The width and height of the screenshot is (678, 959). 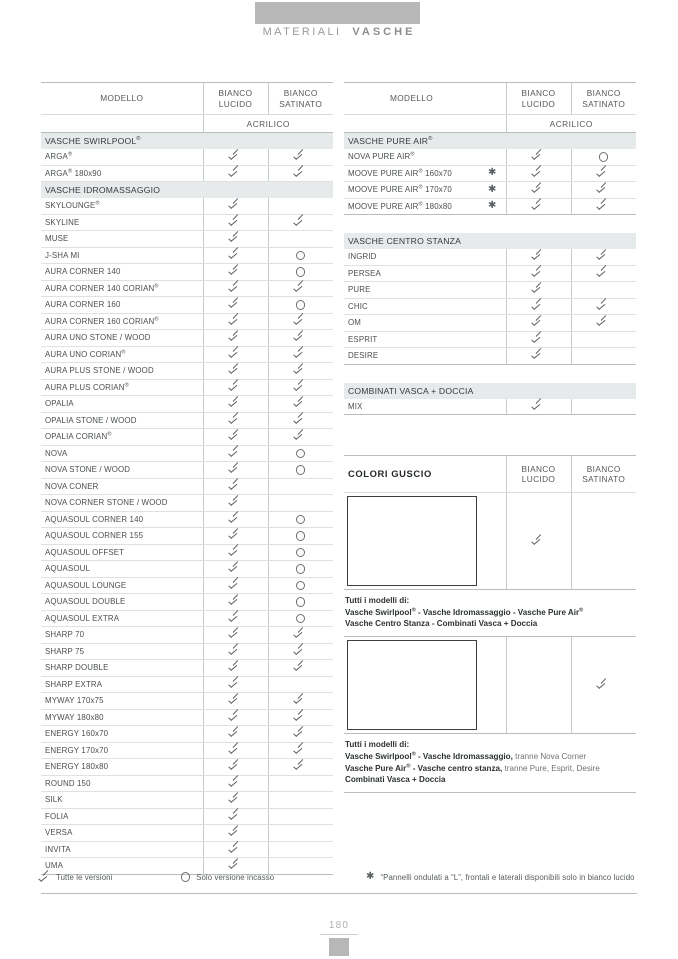 I want to click on table-row: DESIRE, so click(x=490, y=356).